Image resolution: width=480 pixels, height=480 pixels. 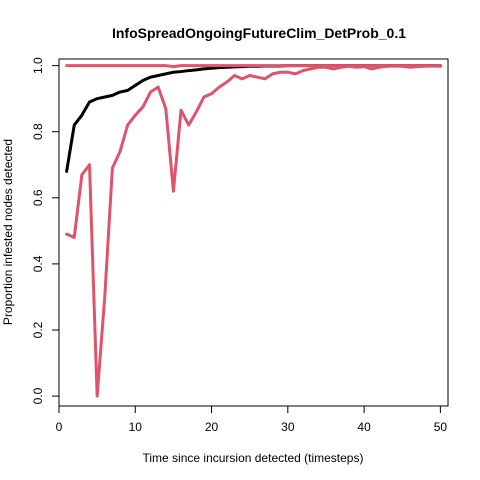 What do you see at coordinates (38, 263) in the screenshot?
I see `y-tick-label: 0.4` at bounding box center [38, 263].